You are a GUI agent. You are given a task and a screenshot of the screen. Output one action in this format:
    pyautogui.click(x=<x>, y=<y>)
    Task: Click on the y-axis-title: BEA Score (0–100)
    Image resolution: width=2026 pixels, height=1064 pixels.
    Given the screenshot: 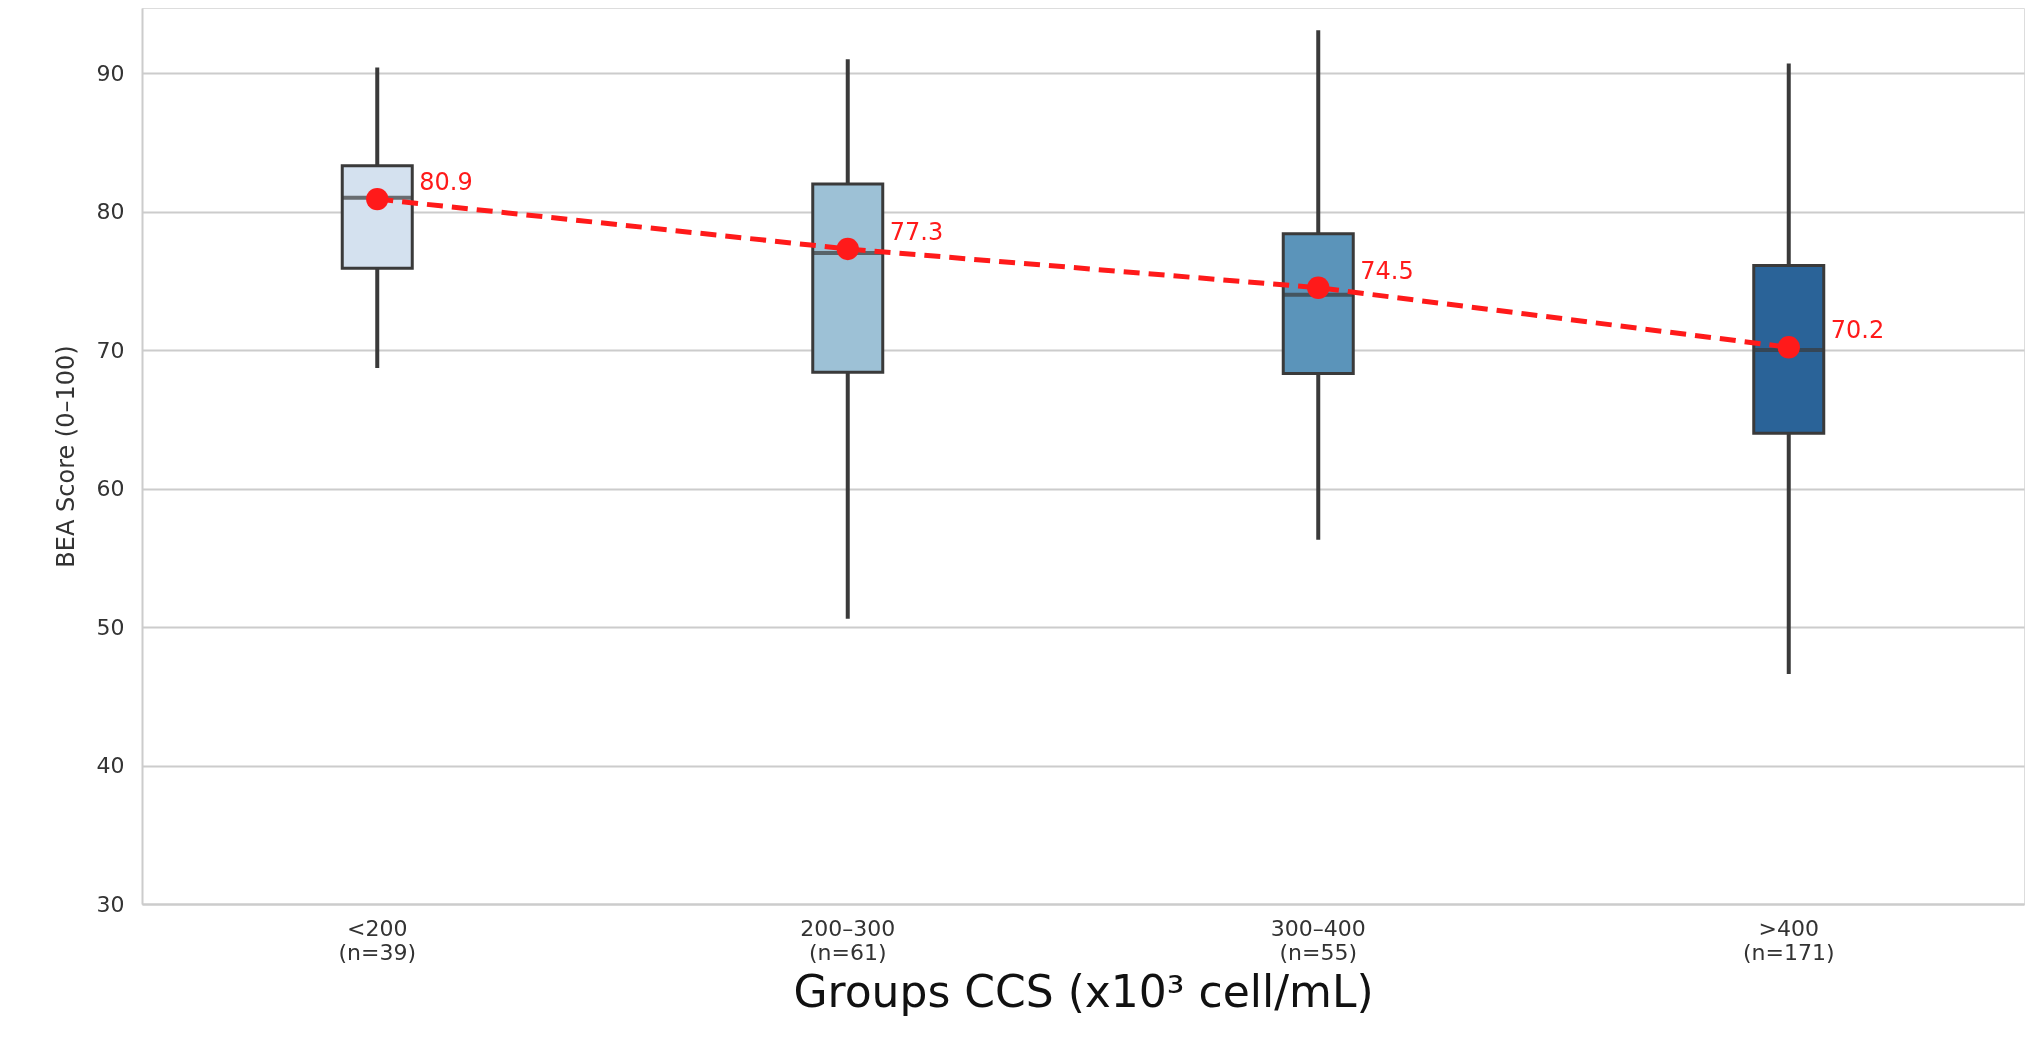 What is the action you would take?
    pyautogui.click(x=65, y=456)
    